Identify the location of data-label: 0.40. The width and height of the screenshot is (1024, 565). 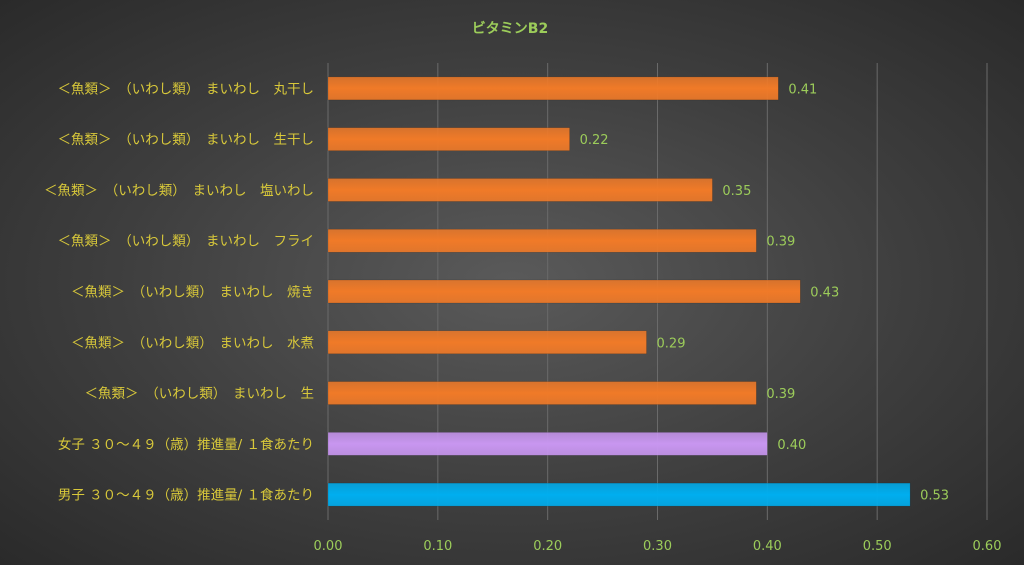
(791, 445).